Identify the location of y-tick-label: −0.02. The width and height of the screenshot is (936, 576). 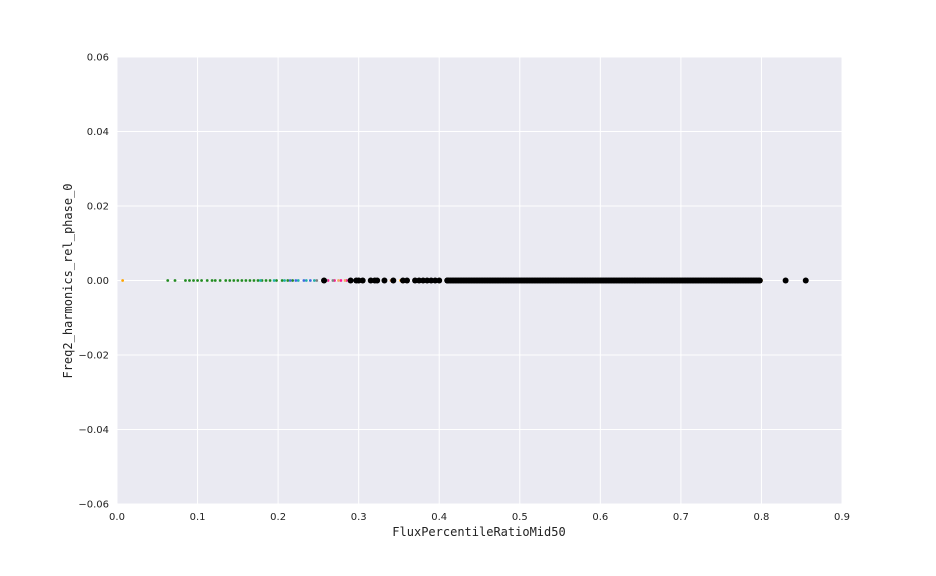
(93, 356).